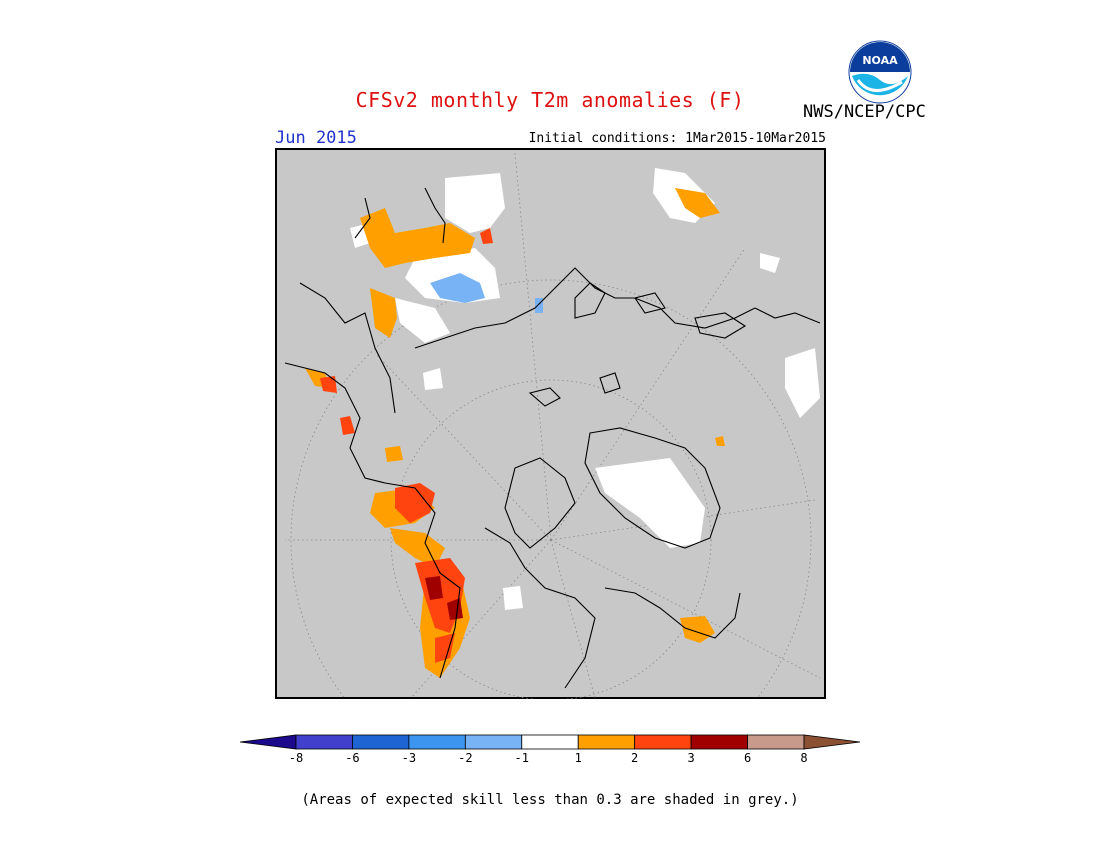 The width and height of the screenshot is (1100, 850). What do you see at coordinates (409, 758) in the screenshot?
I see `legend-tick-label: -3` at bounding box center [409, 758].